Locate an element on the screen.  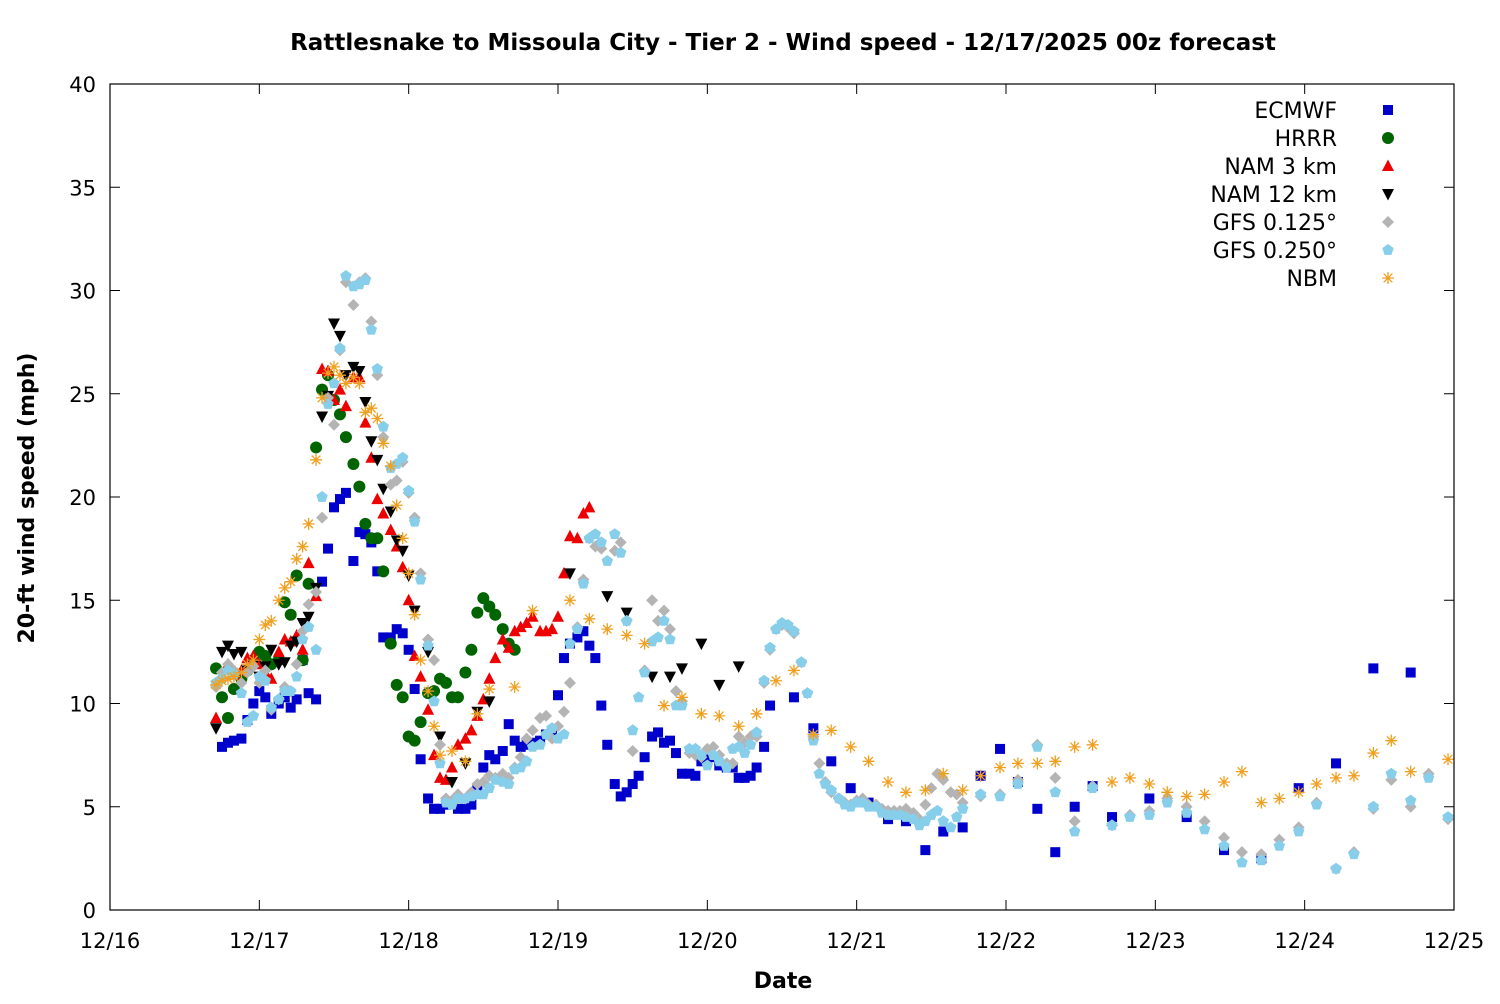
legend-label: GFS 0.250° is located at coordinates (1275, 251).